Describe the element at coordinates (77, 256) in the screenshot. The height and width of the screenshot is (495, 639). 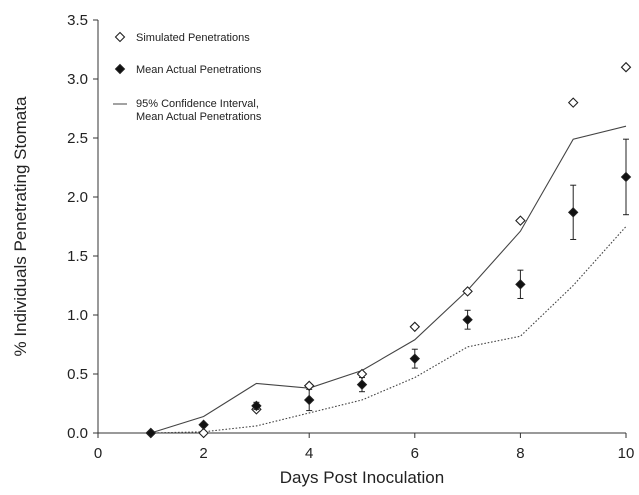
I see `y-tick-label: 1.5` at that location.